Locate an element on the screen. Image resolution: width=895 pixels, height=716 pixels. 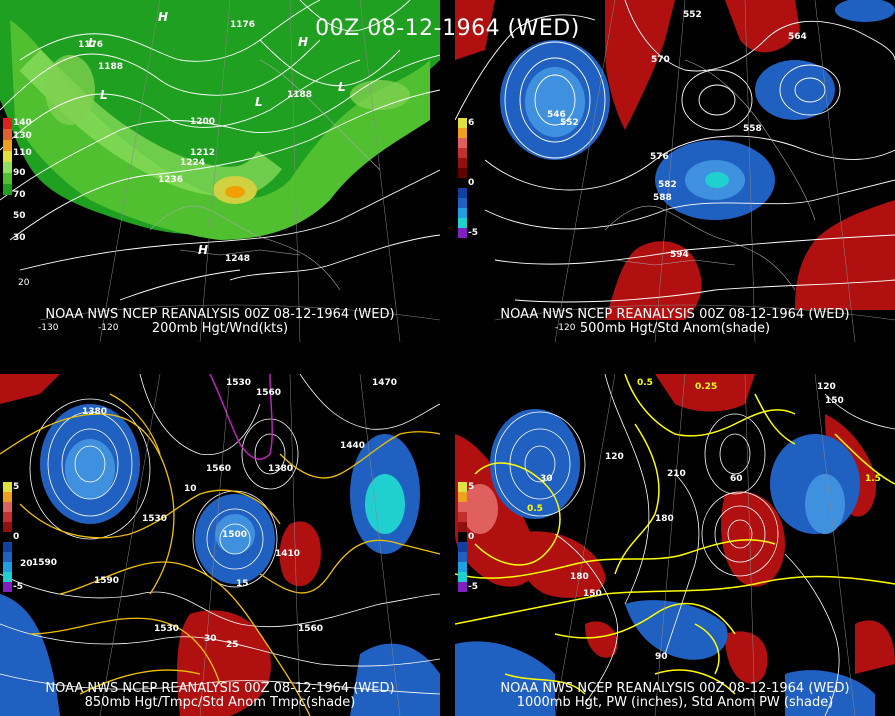
contour-label: 594 is located at coordinates (679, 255).